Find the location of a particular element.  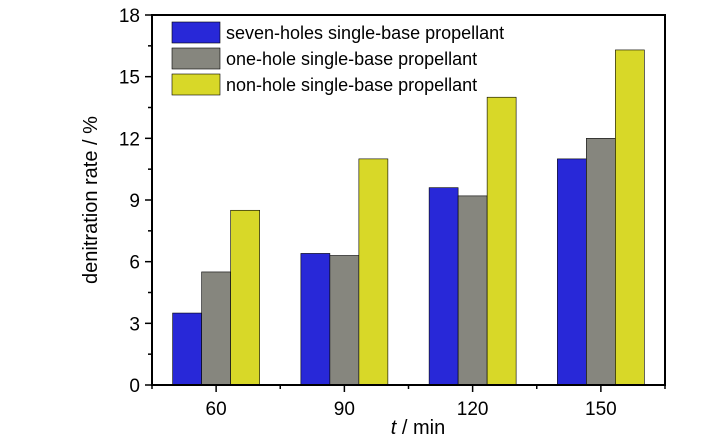

x-axis-label: t / min is located at coordinates (418, 428).